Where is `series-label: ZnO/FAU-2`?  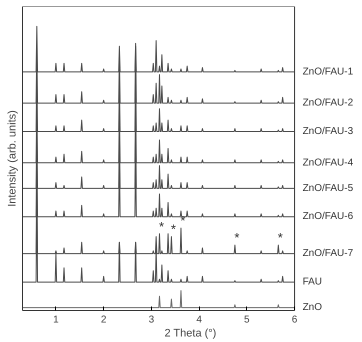 series-label: ZnO/FAU-2 is located at coordinates (328, 103).